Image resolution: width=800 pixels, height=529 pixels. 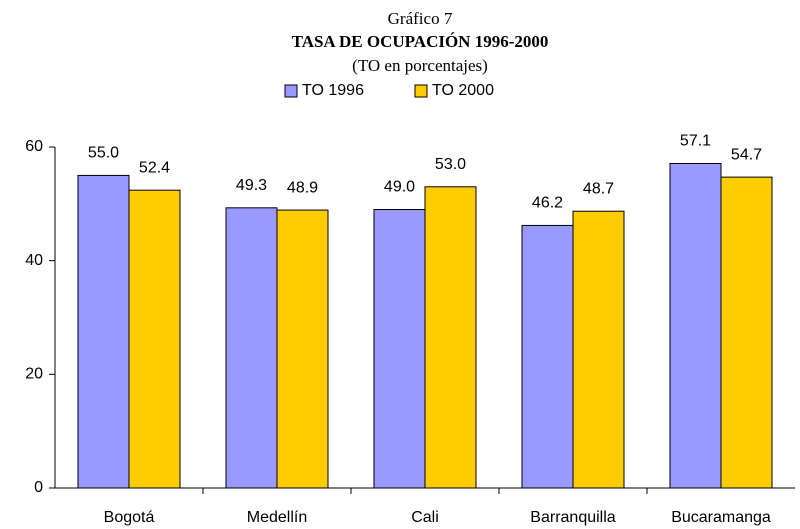 I want to click on value-label: 57.1, so click(x=695, y=141).